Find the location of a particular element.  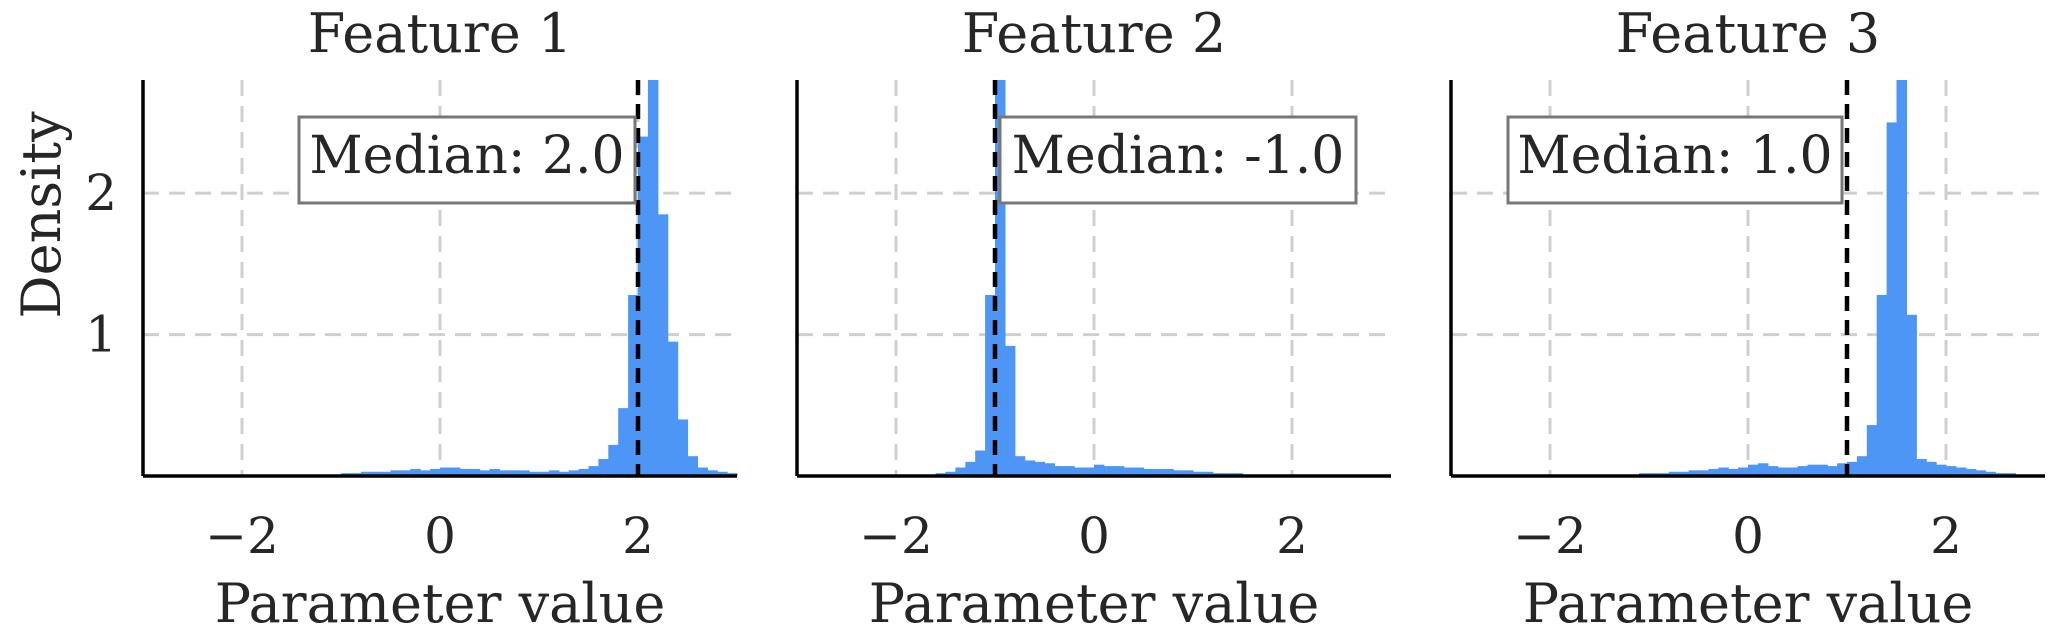

median-annotation-text: Median: -1.0 is located at coordinates (1178, 156).